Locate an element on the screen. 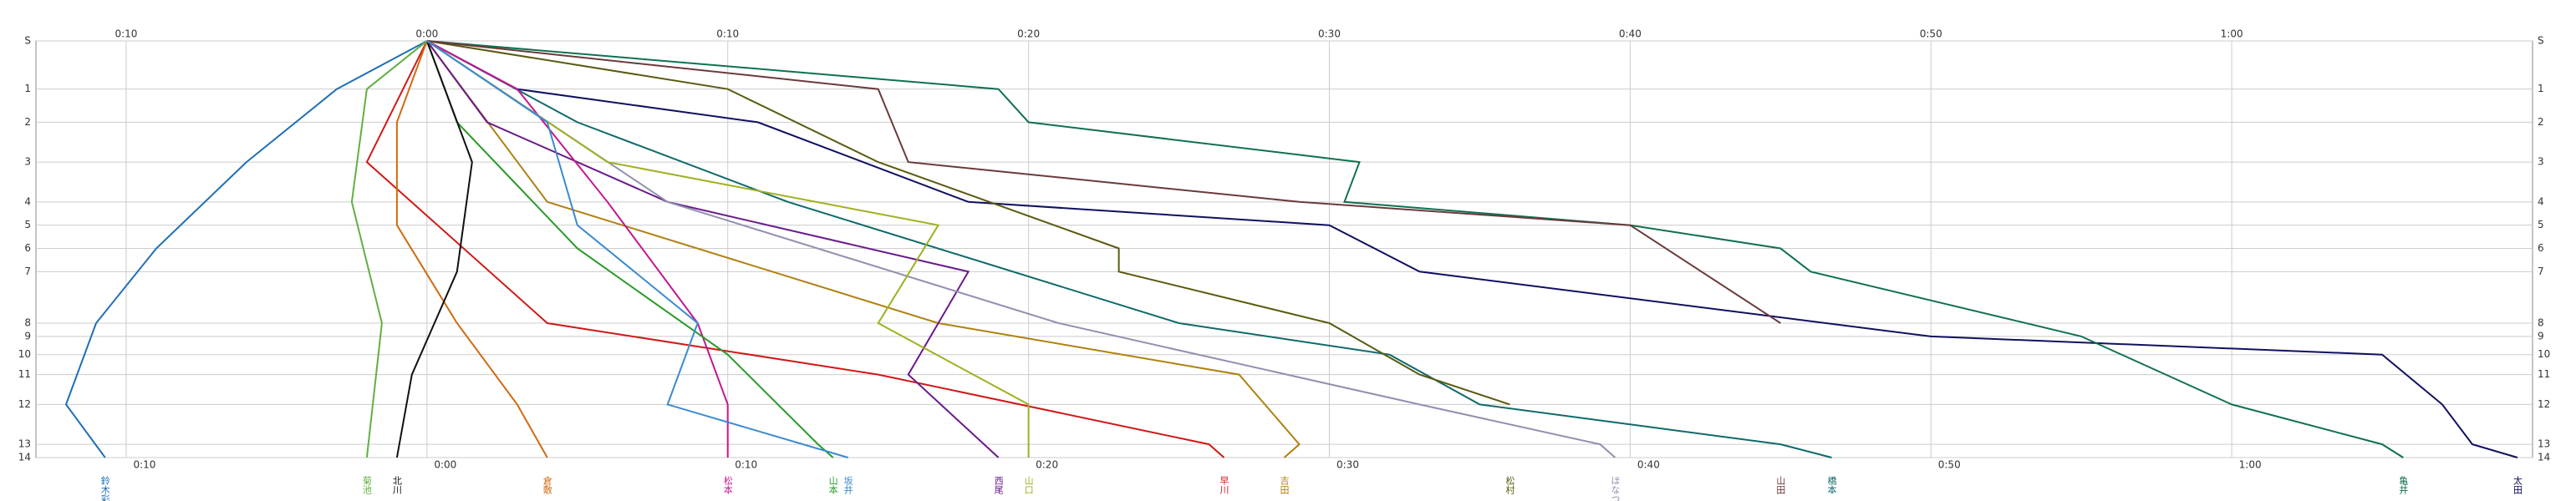  series-name: ほなつ is located at coordinates (1615, 488).